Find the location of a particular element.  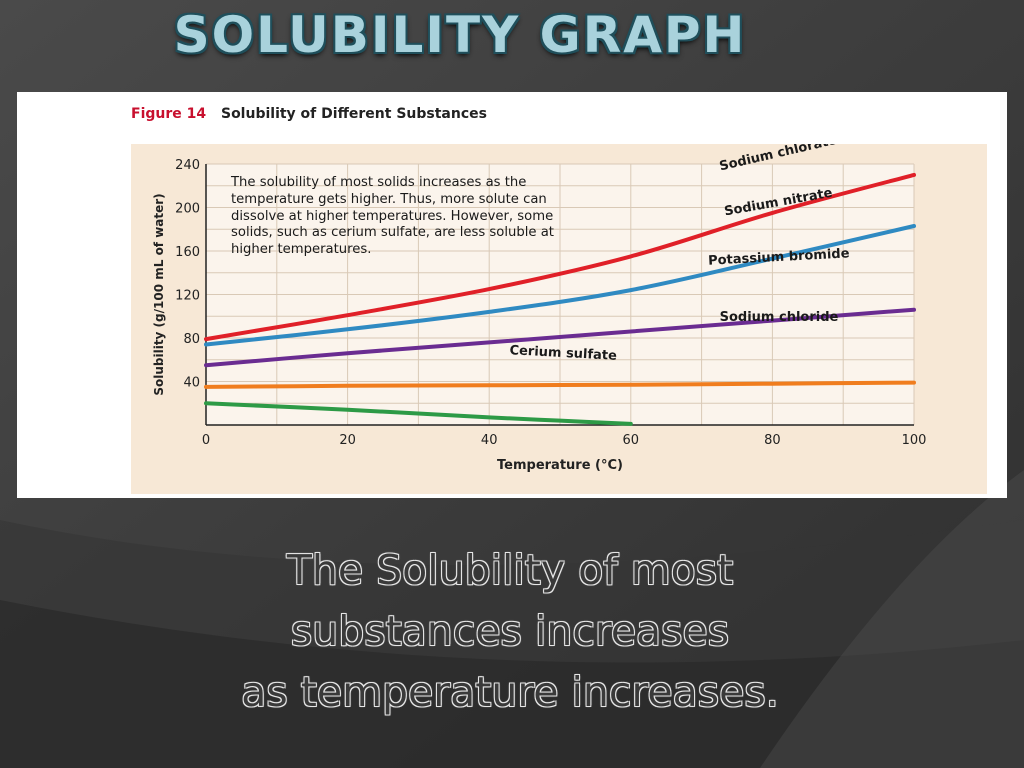

y-tick-label: 160 is located at coordinates (187, 252).